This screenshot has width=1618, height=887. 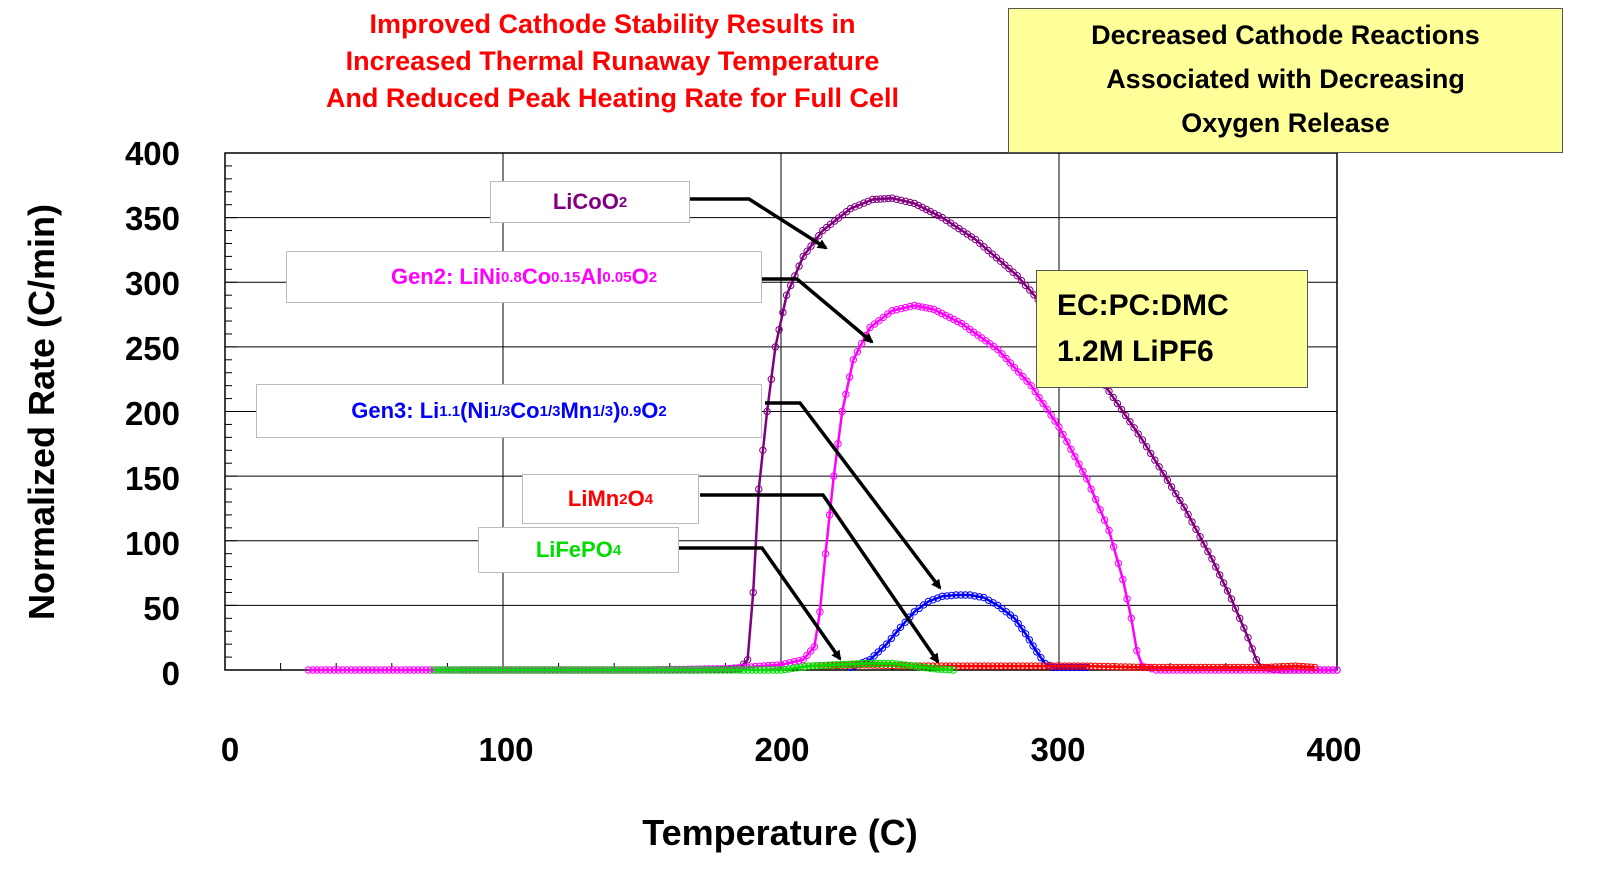 What do you see at coordinates (1334, 749) in the screenshot?
I see `x-tick-label: 400` at bounding box center [1334, 749].